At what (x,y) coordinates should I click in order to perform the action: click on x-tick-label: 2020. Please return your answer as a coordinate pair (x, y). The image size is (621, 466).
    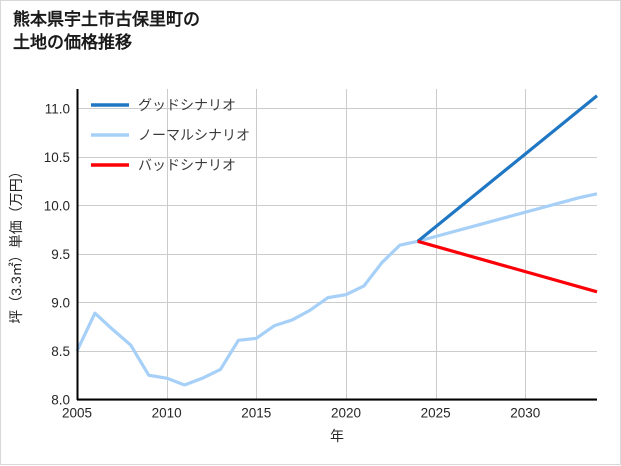
    Looking at the image, I should click on (346, 413).